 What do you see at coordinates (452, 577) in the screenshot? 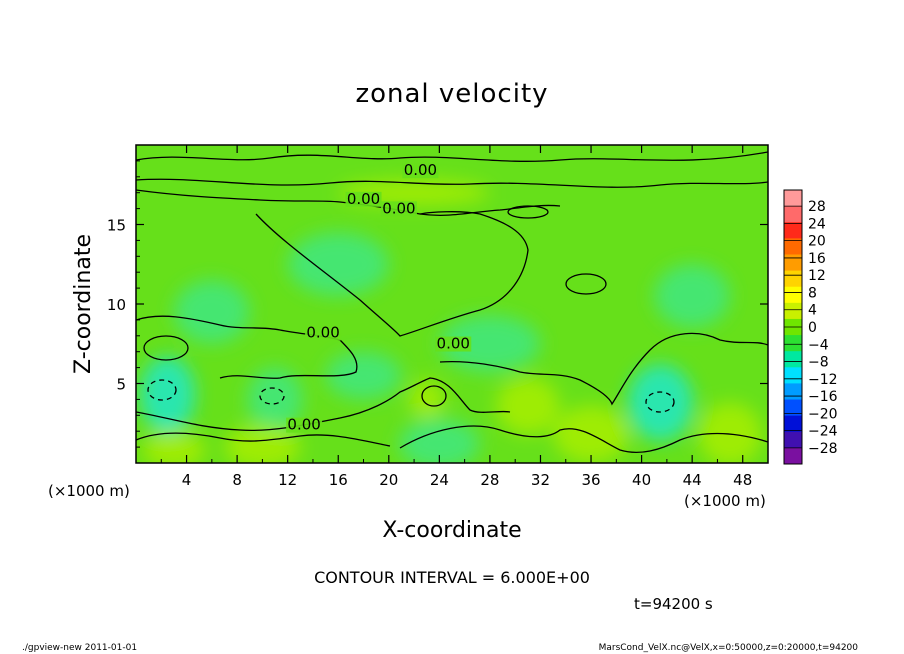
I see `contour-interval-text: CONTOUR INTERVAL = 6.000E+00` at bounding box center [452, 577].